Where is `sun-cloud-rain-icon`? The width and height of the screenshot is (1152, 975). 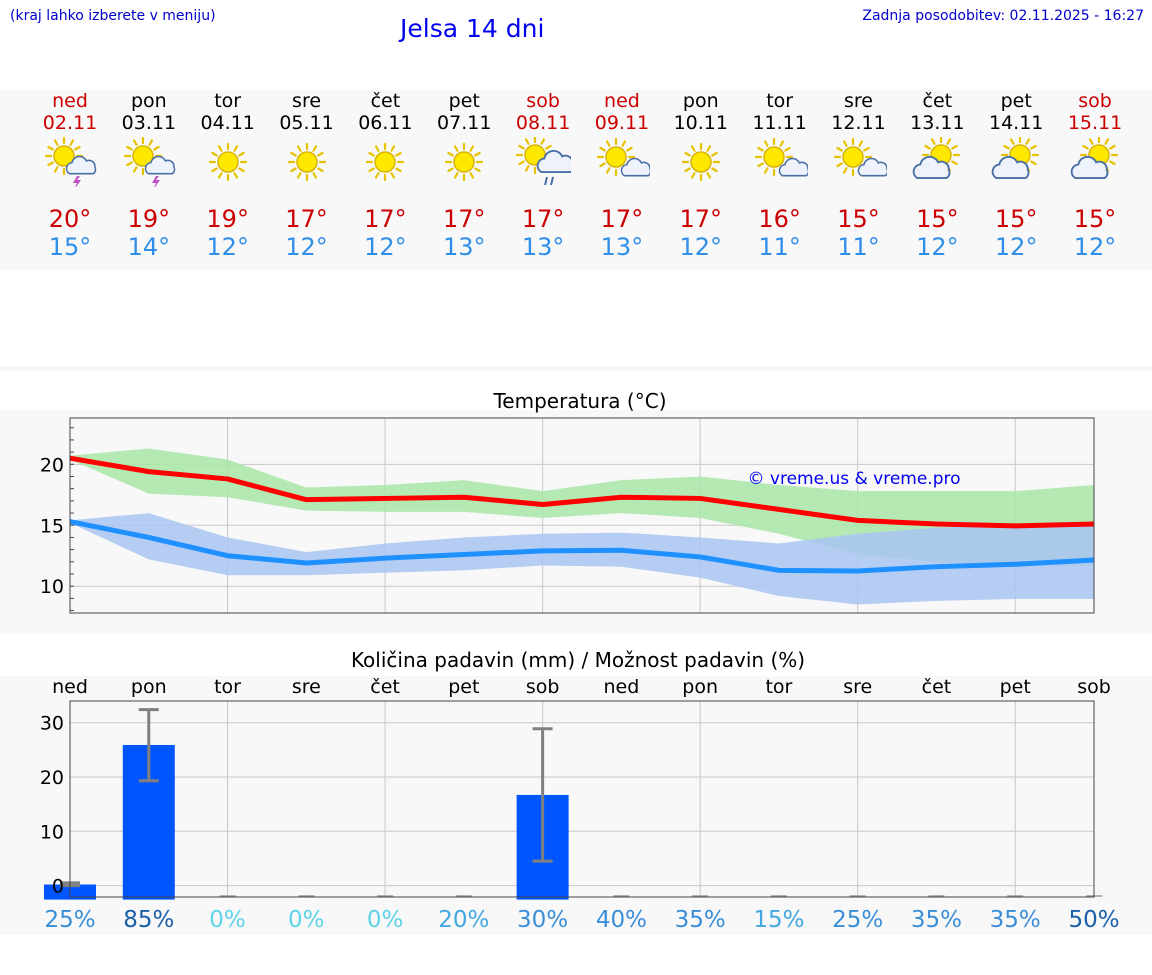
sun-cloud-rain-icon is located at coordinates (543, 161).